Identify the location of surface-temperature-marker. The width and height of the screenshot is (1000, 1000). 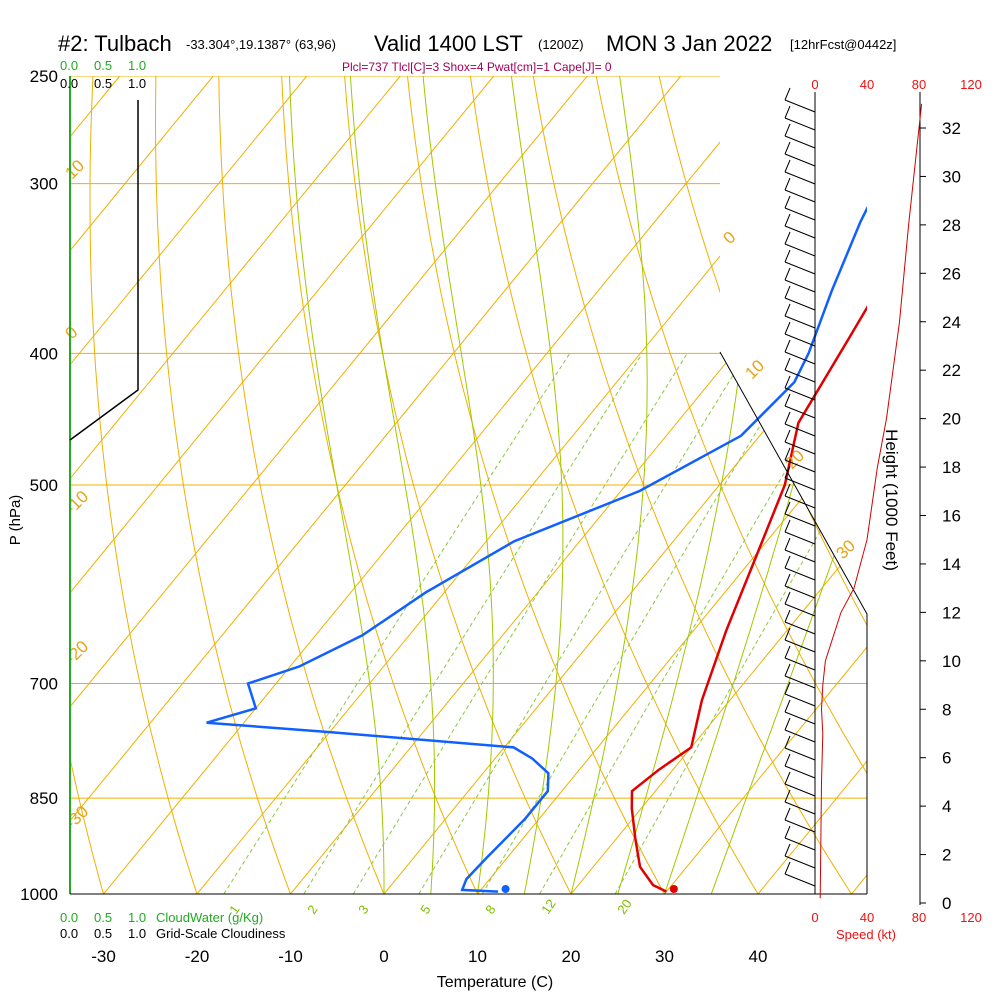
(673, 889).